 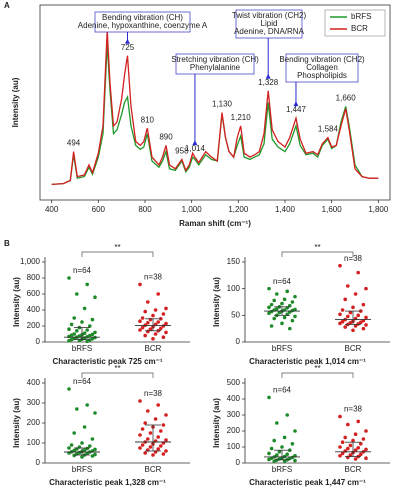 I want to click on y-tick-label: 150, so click(x=234, y=261).